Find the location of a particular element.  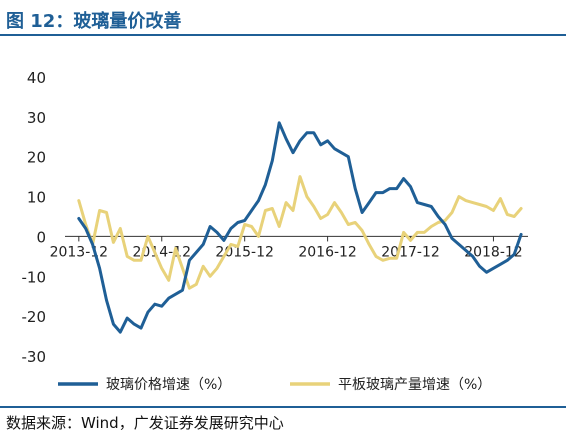

y-tick-label: 10 is located at coordinates (36, 198).